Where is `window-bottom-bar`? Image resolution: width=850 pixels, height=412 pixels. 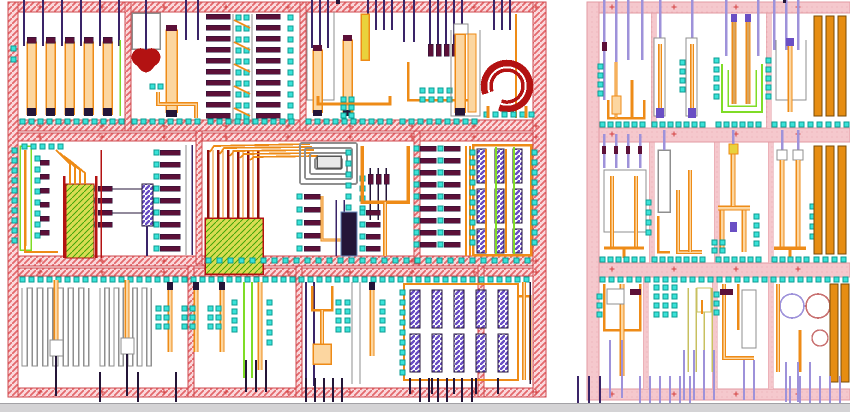
window-bottom-bar is located at coordinates (425, 407).